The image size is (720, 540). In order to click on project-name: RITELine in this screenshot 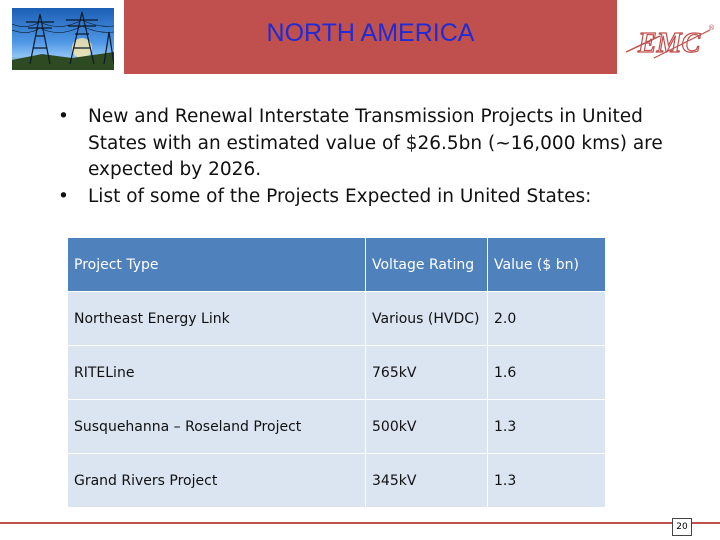, I will do `click(216, 372)`.